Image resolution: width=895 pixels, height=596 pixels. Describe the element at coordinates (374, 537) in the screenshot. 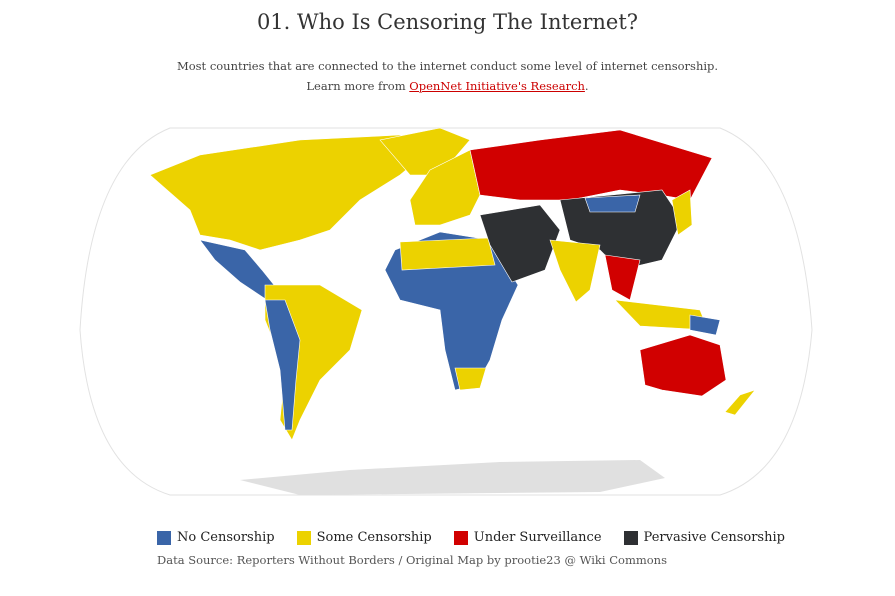

I see `legend-label: Some Censorship` at that location.